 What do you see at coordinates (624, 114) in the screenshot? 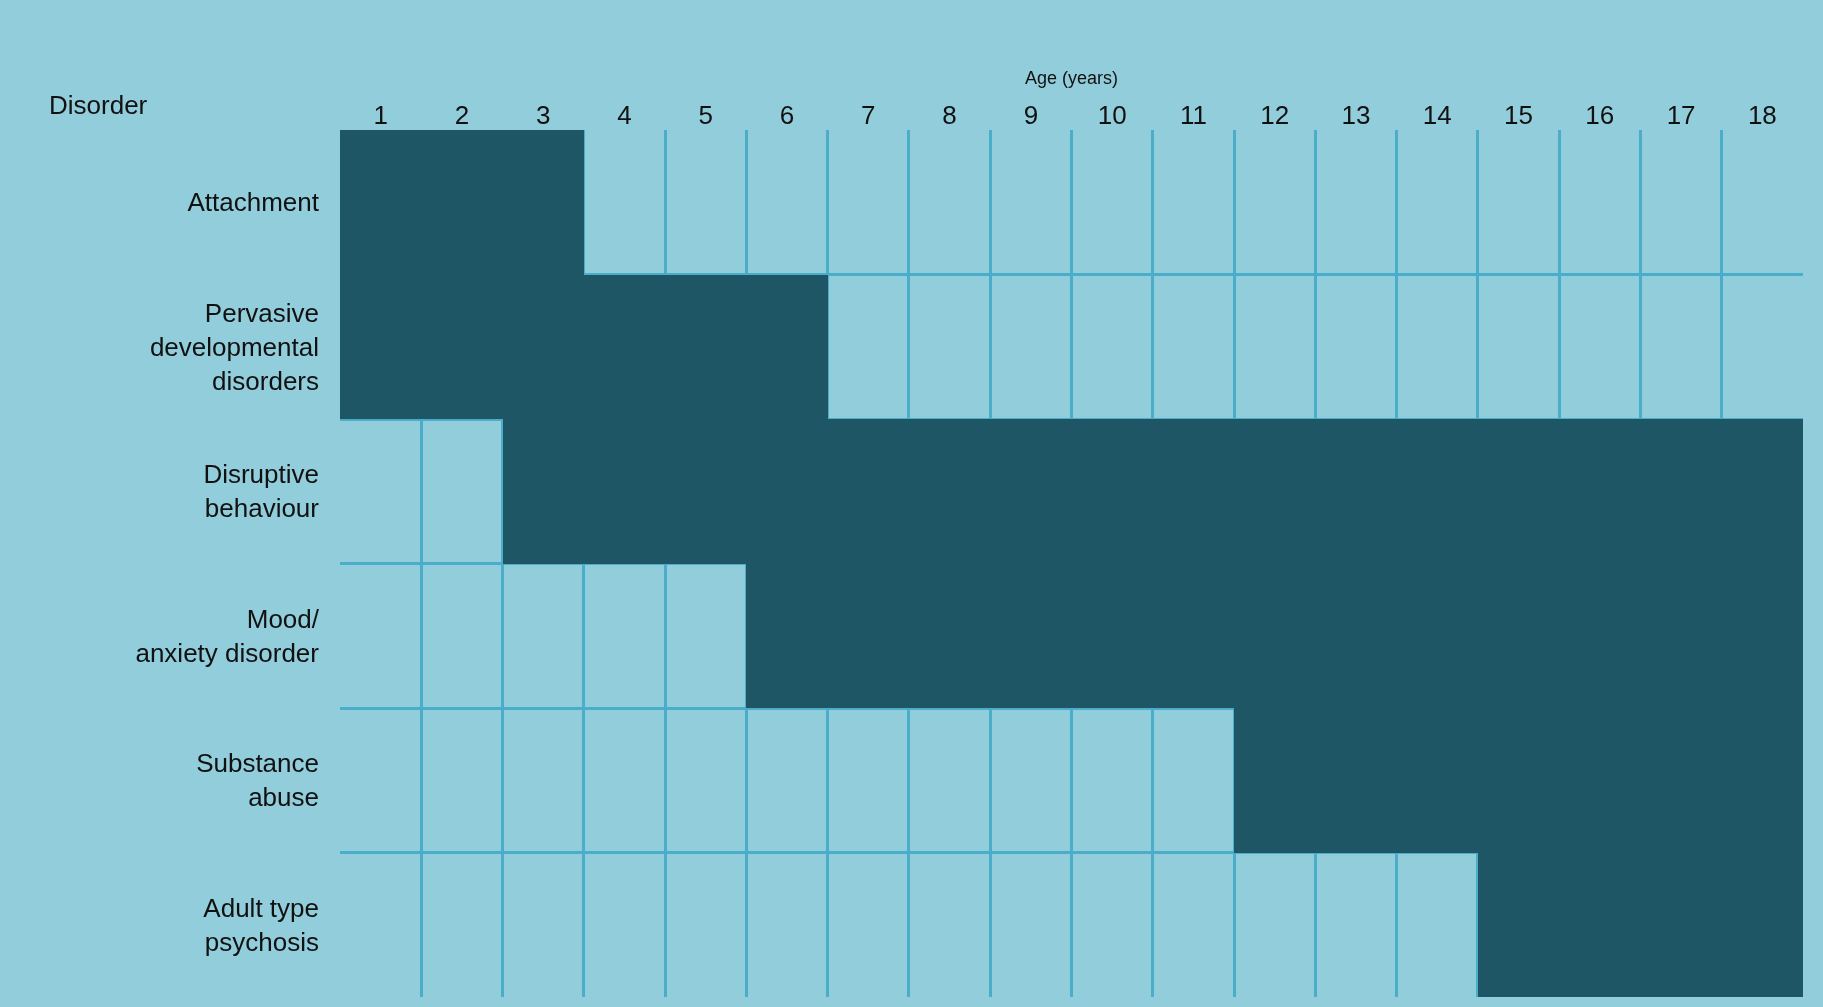
I see `x-tick-label: 4` at bounding box center [624, 114].